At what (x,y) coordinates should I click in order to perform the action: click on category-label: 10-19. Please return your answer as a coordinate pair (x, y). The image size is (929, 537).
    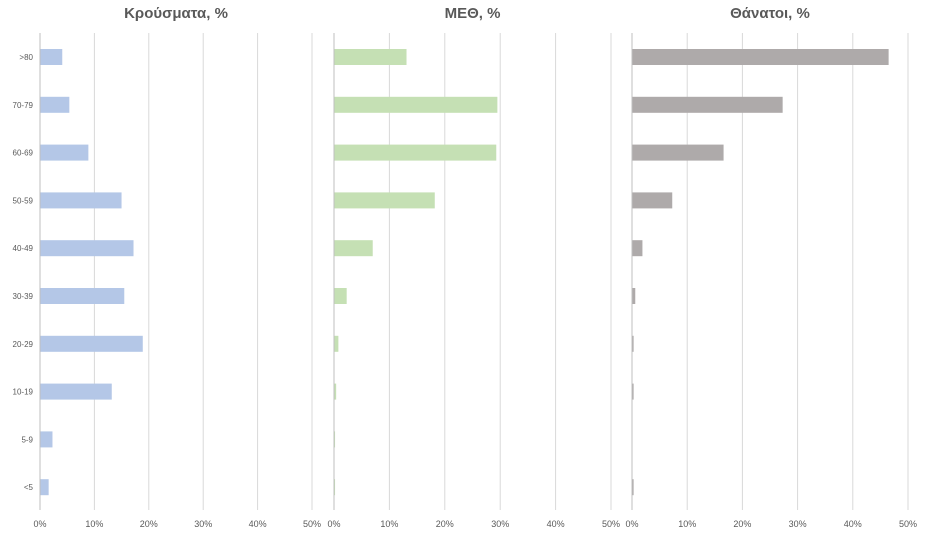
    Looking at the image, I should click on (23, 392).